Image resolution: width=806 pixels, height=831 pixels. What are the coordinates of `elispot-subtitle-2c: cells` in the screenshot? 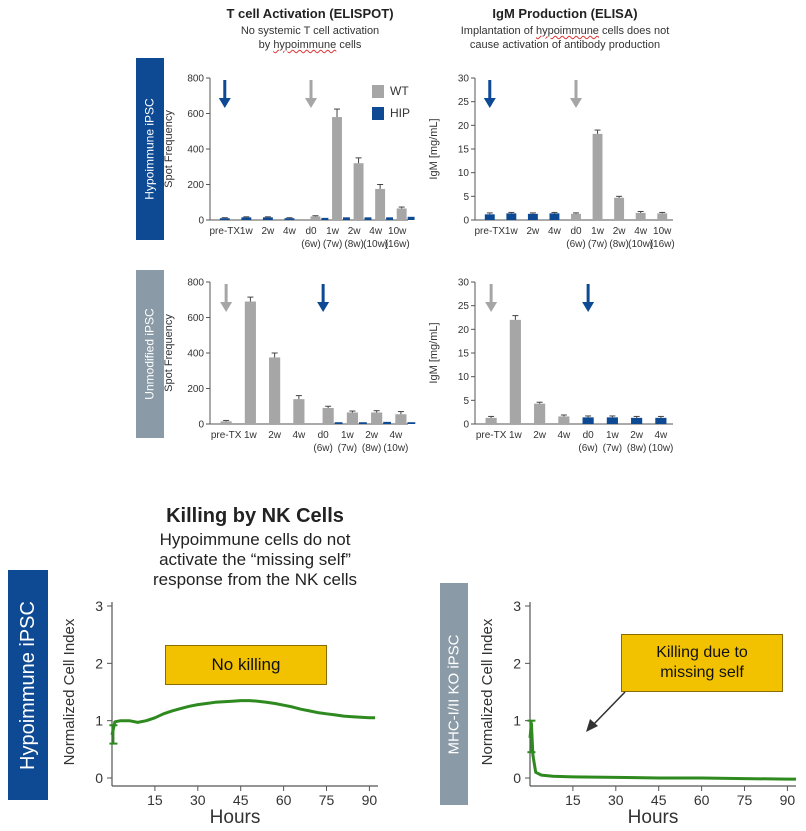 It's located at (349, 45).